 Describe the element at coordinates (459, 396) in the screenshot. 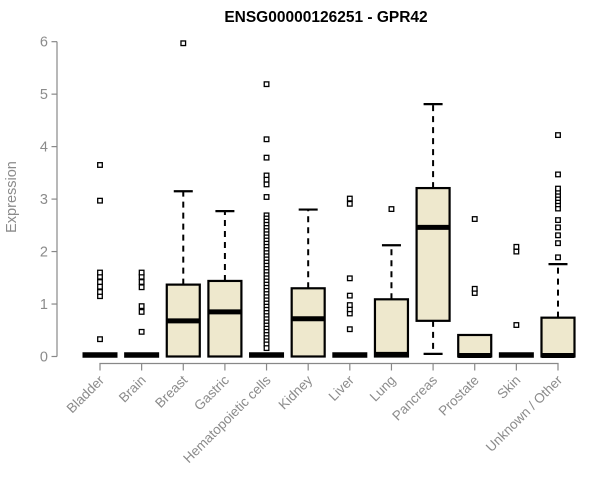

I see `x-tick-label: Prostate` at that location.